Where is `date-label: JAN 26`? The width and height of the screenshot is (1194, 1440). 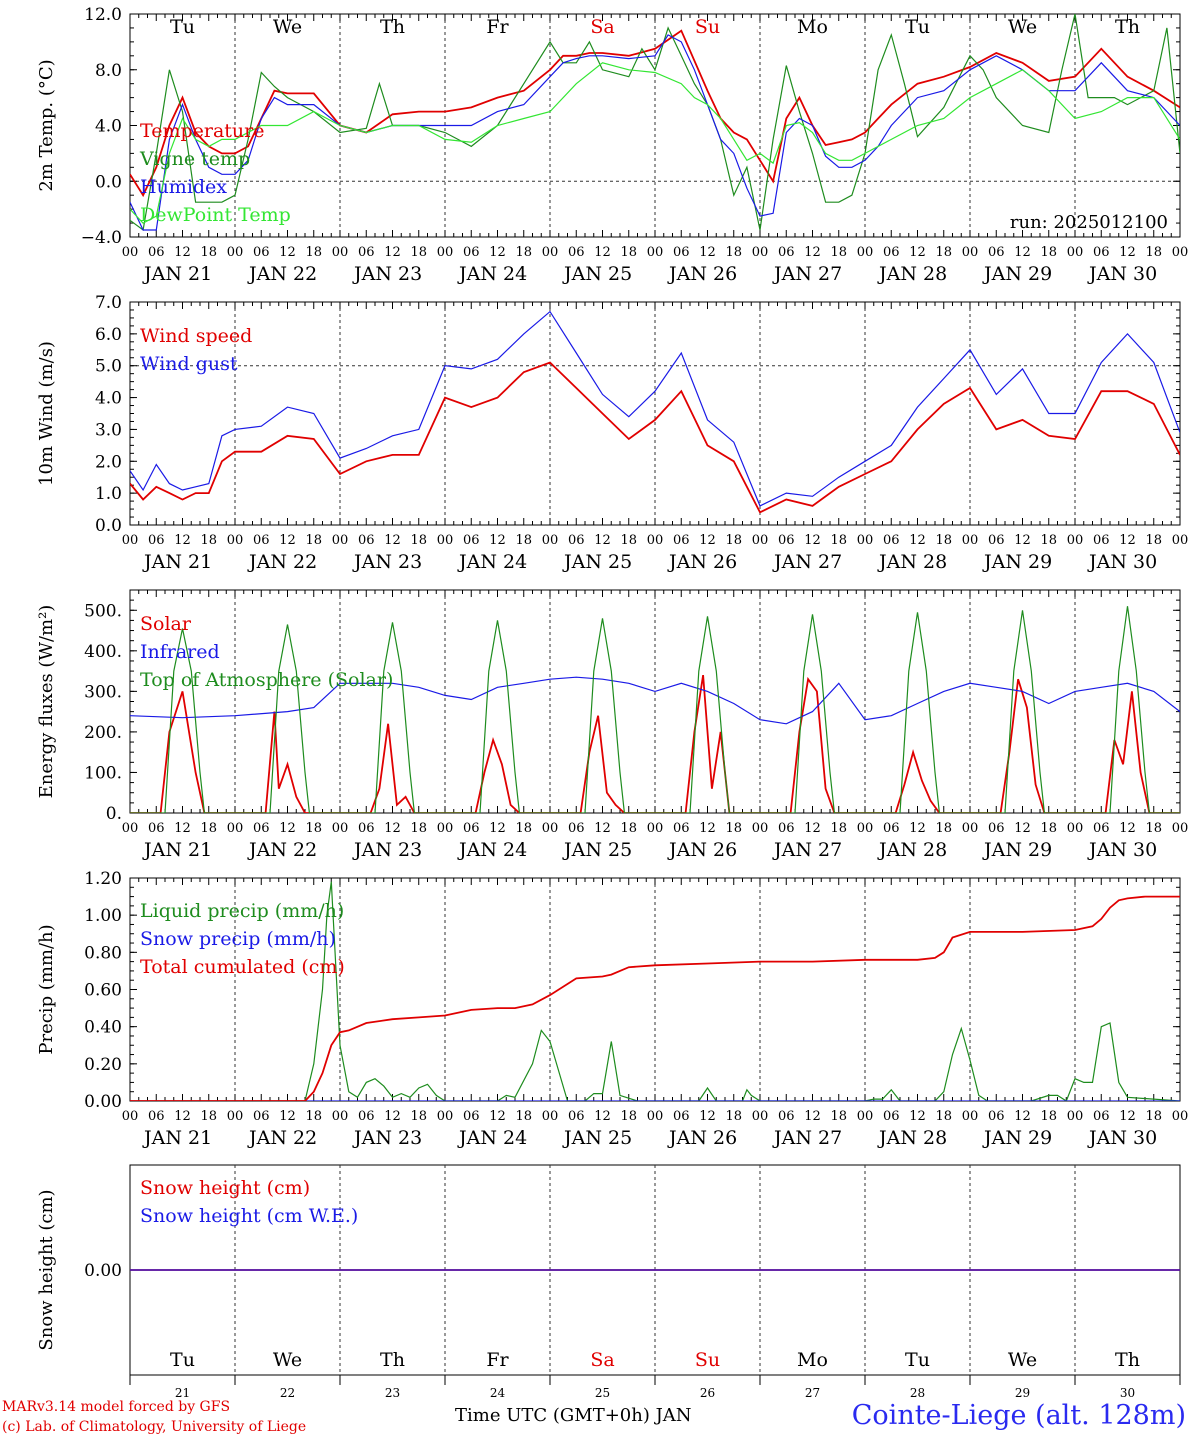 date-label: JAN 26 is located at coordinates (702, 274).